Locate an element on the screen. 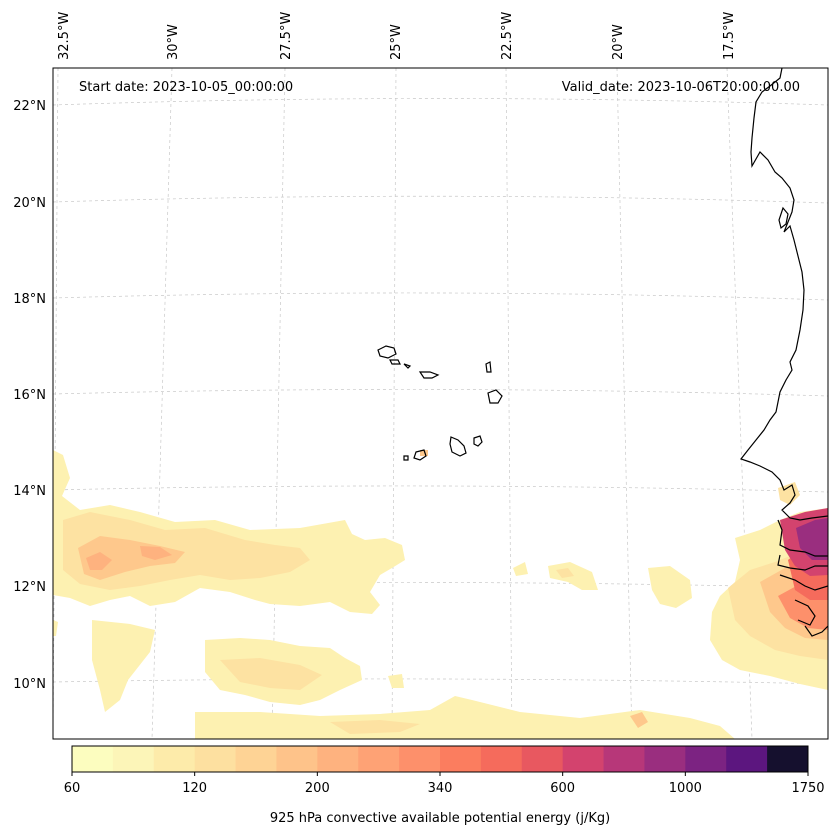  start-date-label: Start date: 2023-10-05_00:00:00 is located at coordinates (186, 87).